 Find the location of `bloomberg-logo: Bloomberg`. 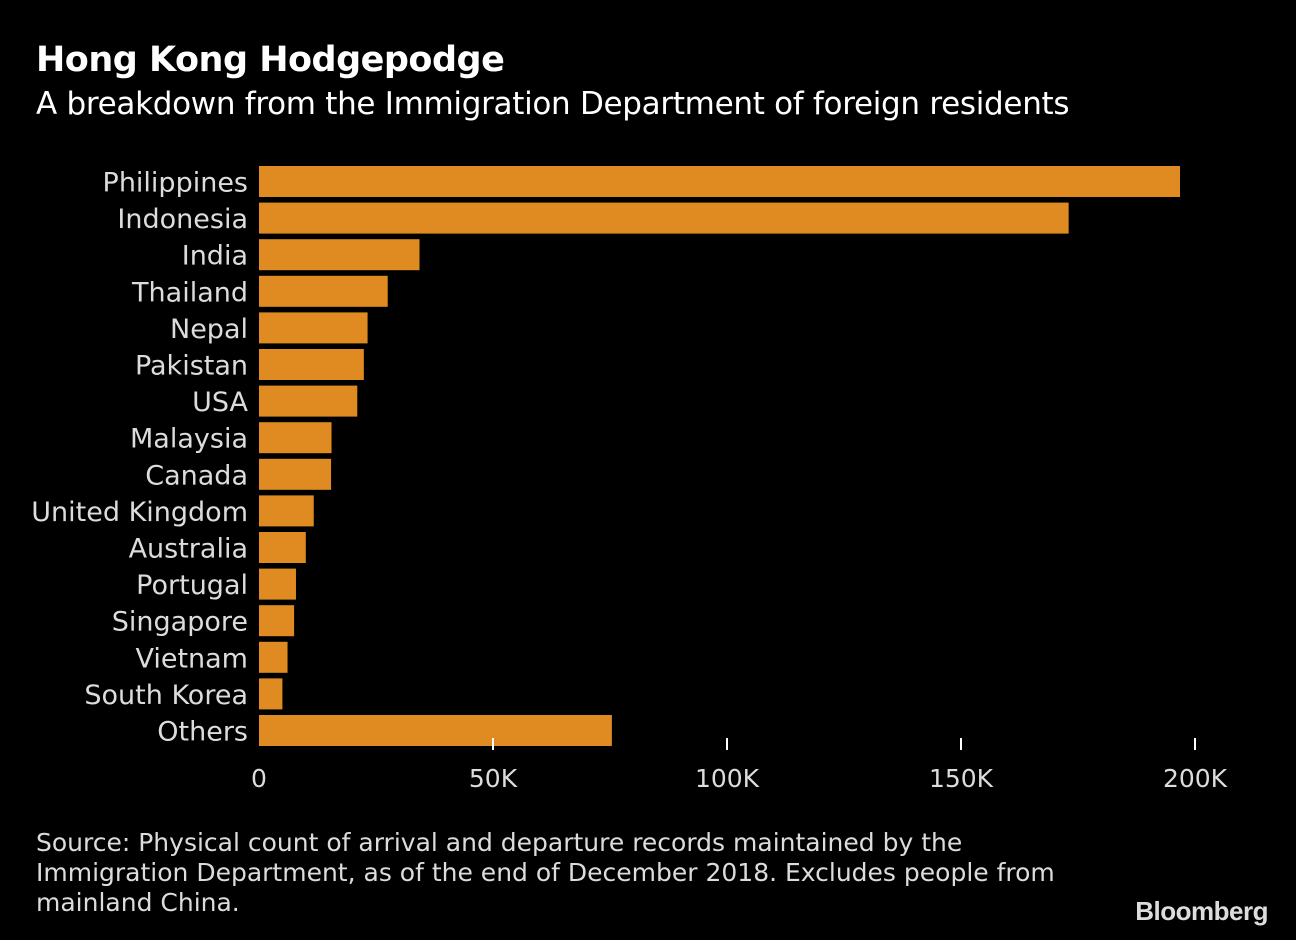

bloomberg-logo: Bloomberg is located at coordinates (1201, 911).